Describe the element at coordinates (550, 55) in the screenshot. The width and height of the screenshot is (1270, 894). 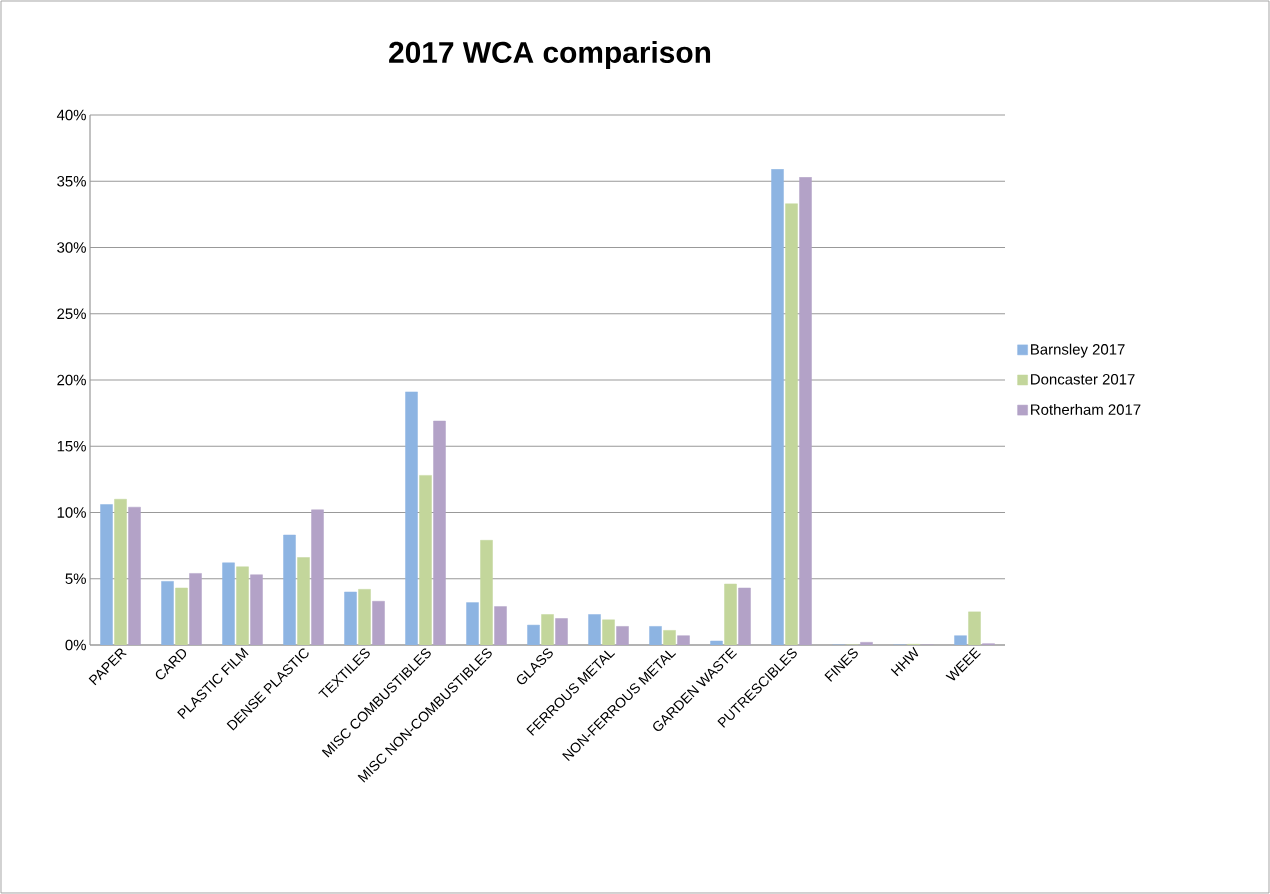
I see `chart-title: 2017 WCA comparison` at that location.